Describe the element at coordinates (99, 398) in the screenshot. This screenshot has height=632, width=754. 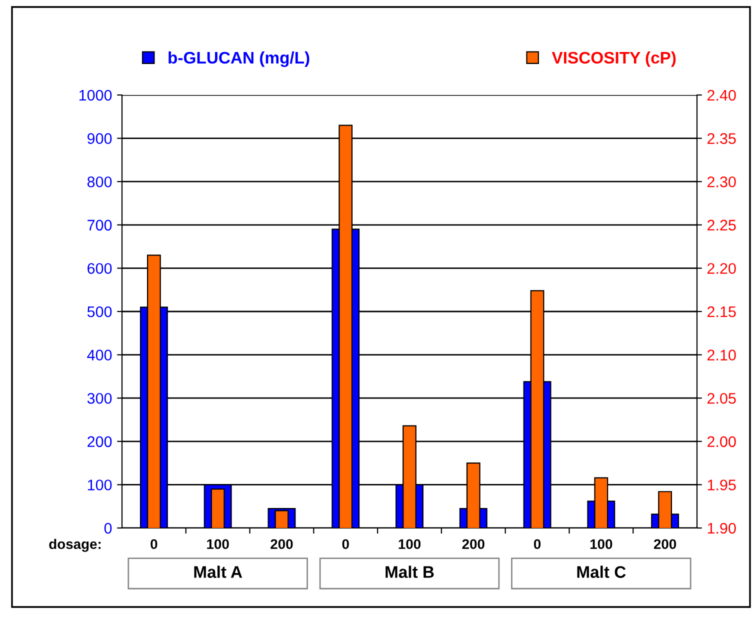
I see `y-tick-label: 300` at that location.